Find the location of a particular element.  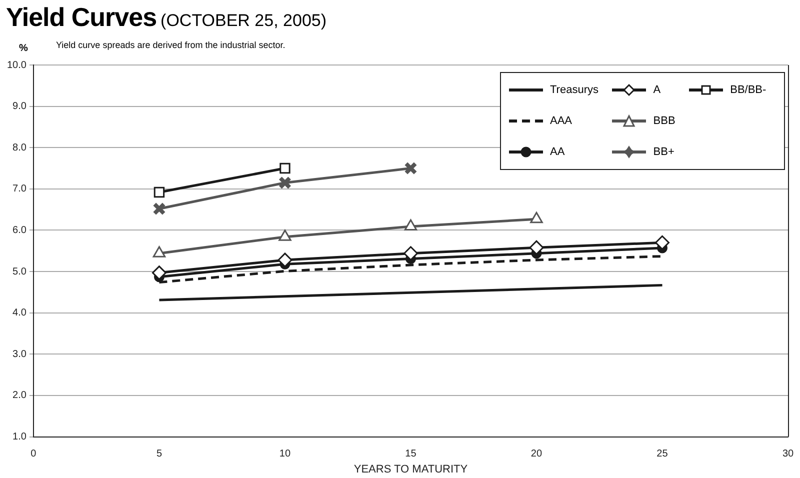

chart-title: Yield Curves is located at coordinates (81, 17).